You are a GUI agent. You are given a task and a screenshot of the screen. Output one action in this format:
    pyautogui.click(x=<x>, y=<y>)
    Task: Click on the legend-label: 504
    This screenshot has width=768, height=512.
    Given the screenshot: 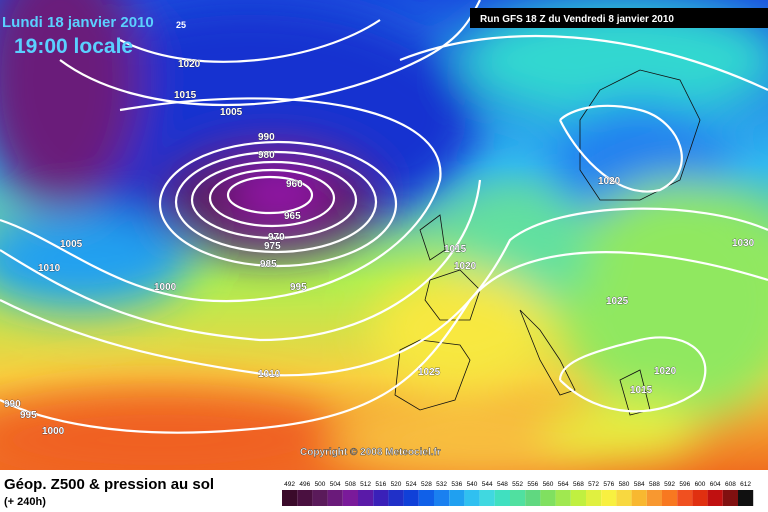 What is the action you would take?
    pyautogui.click(x=335, y=484)
    